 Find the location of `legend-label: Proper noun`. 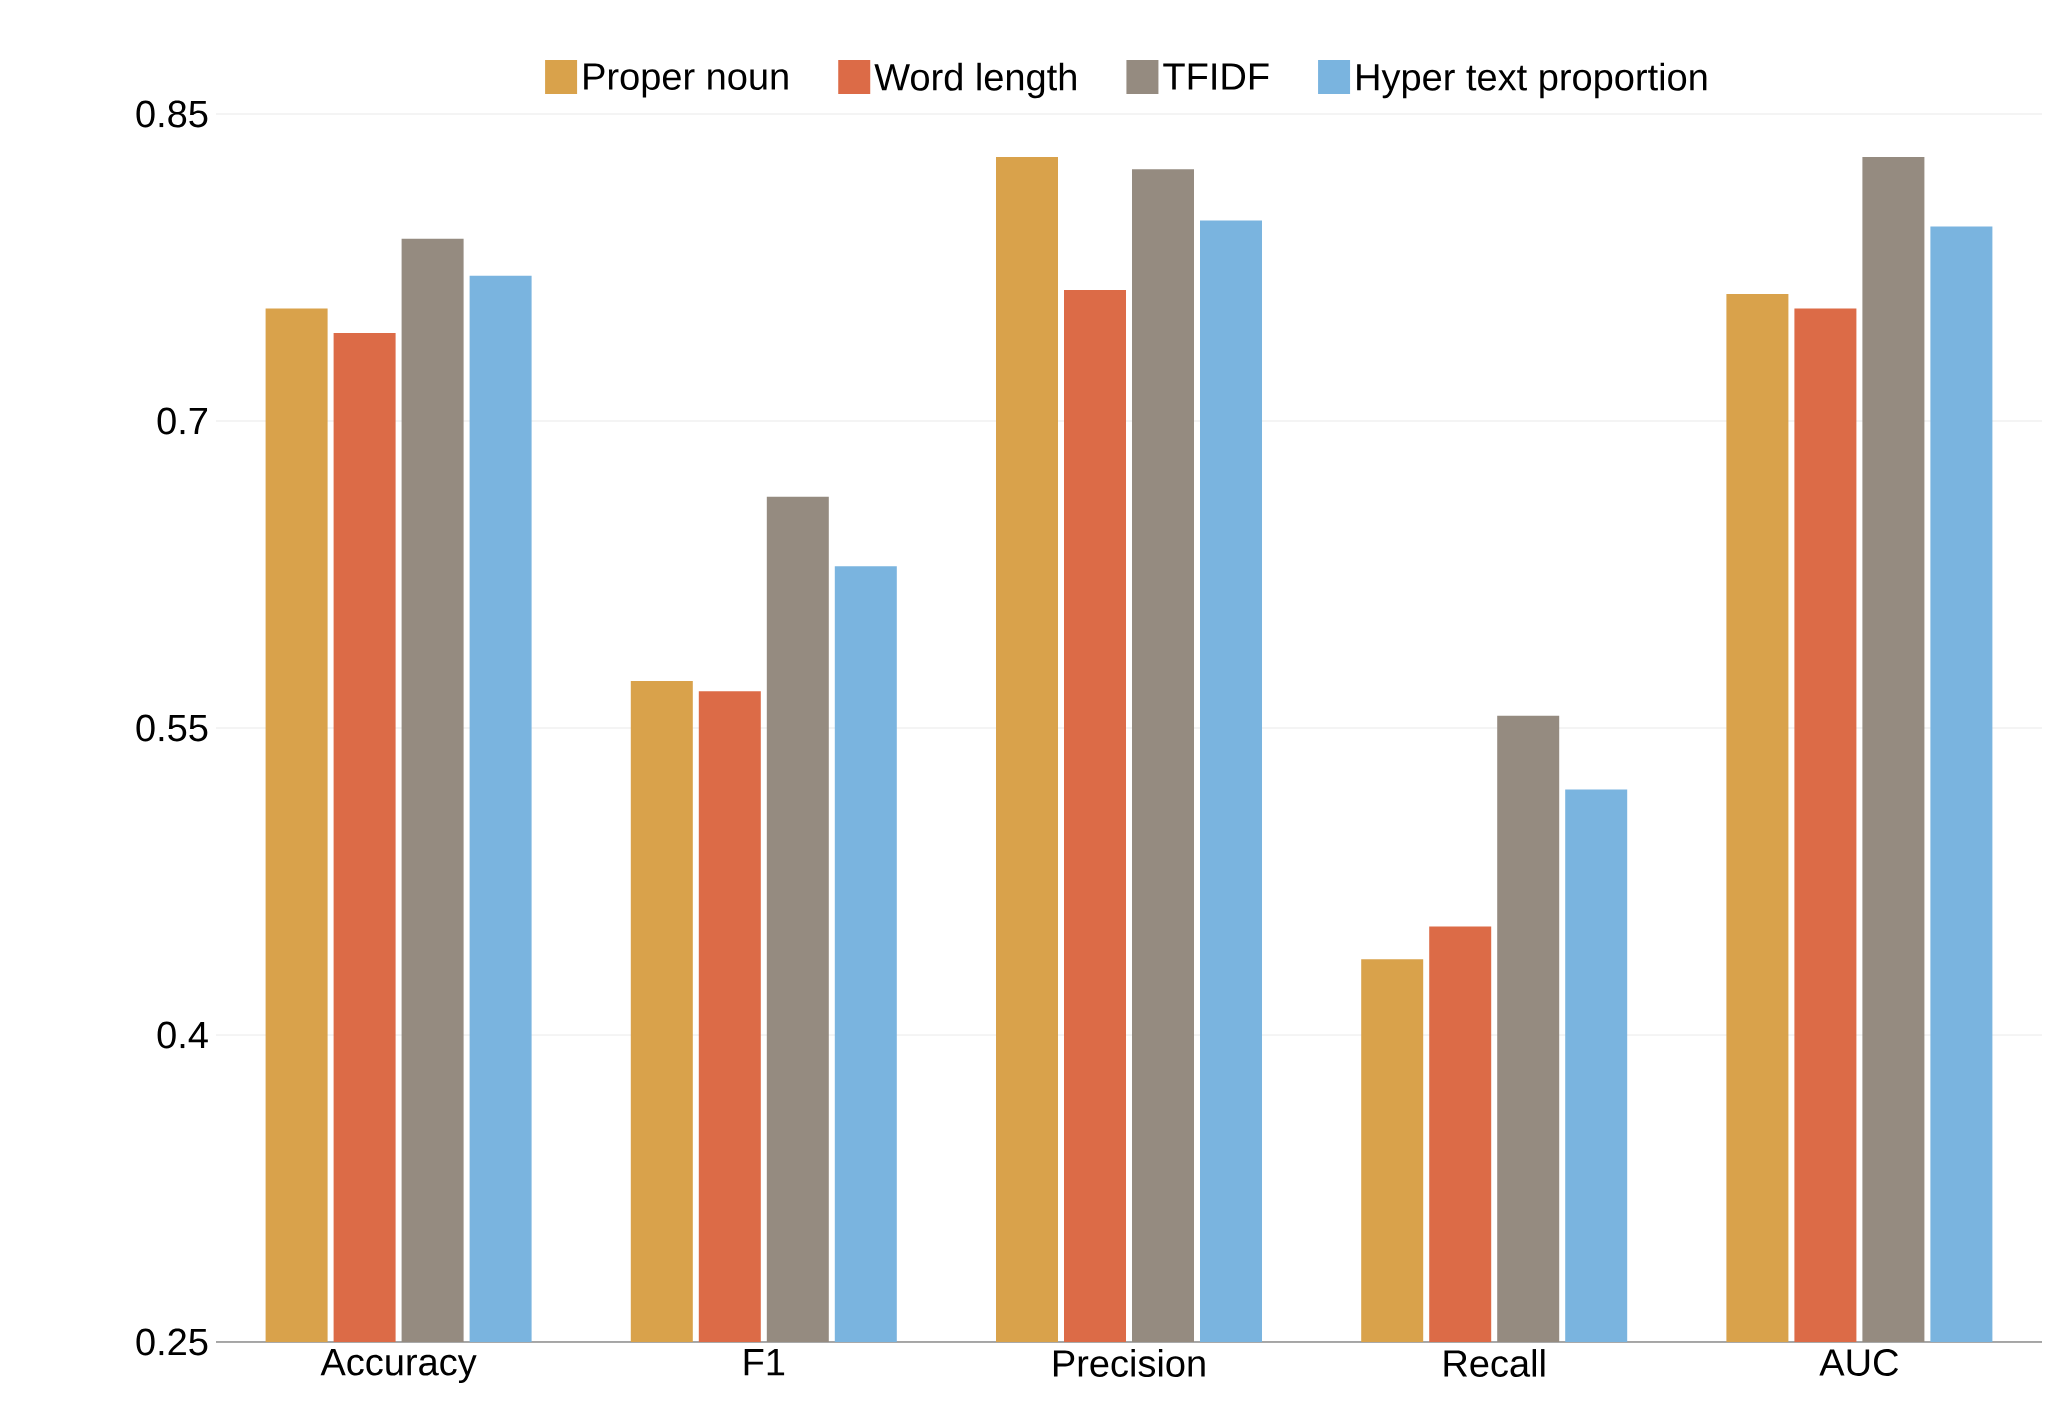

legend-label: Proper noun is located at coordinates (686, 80).